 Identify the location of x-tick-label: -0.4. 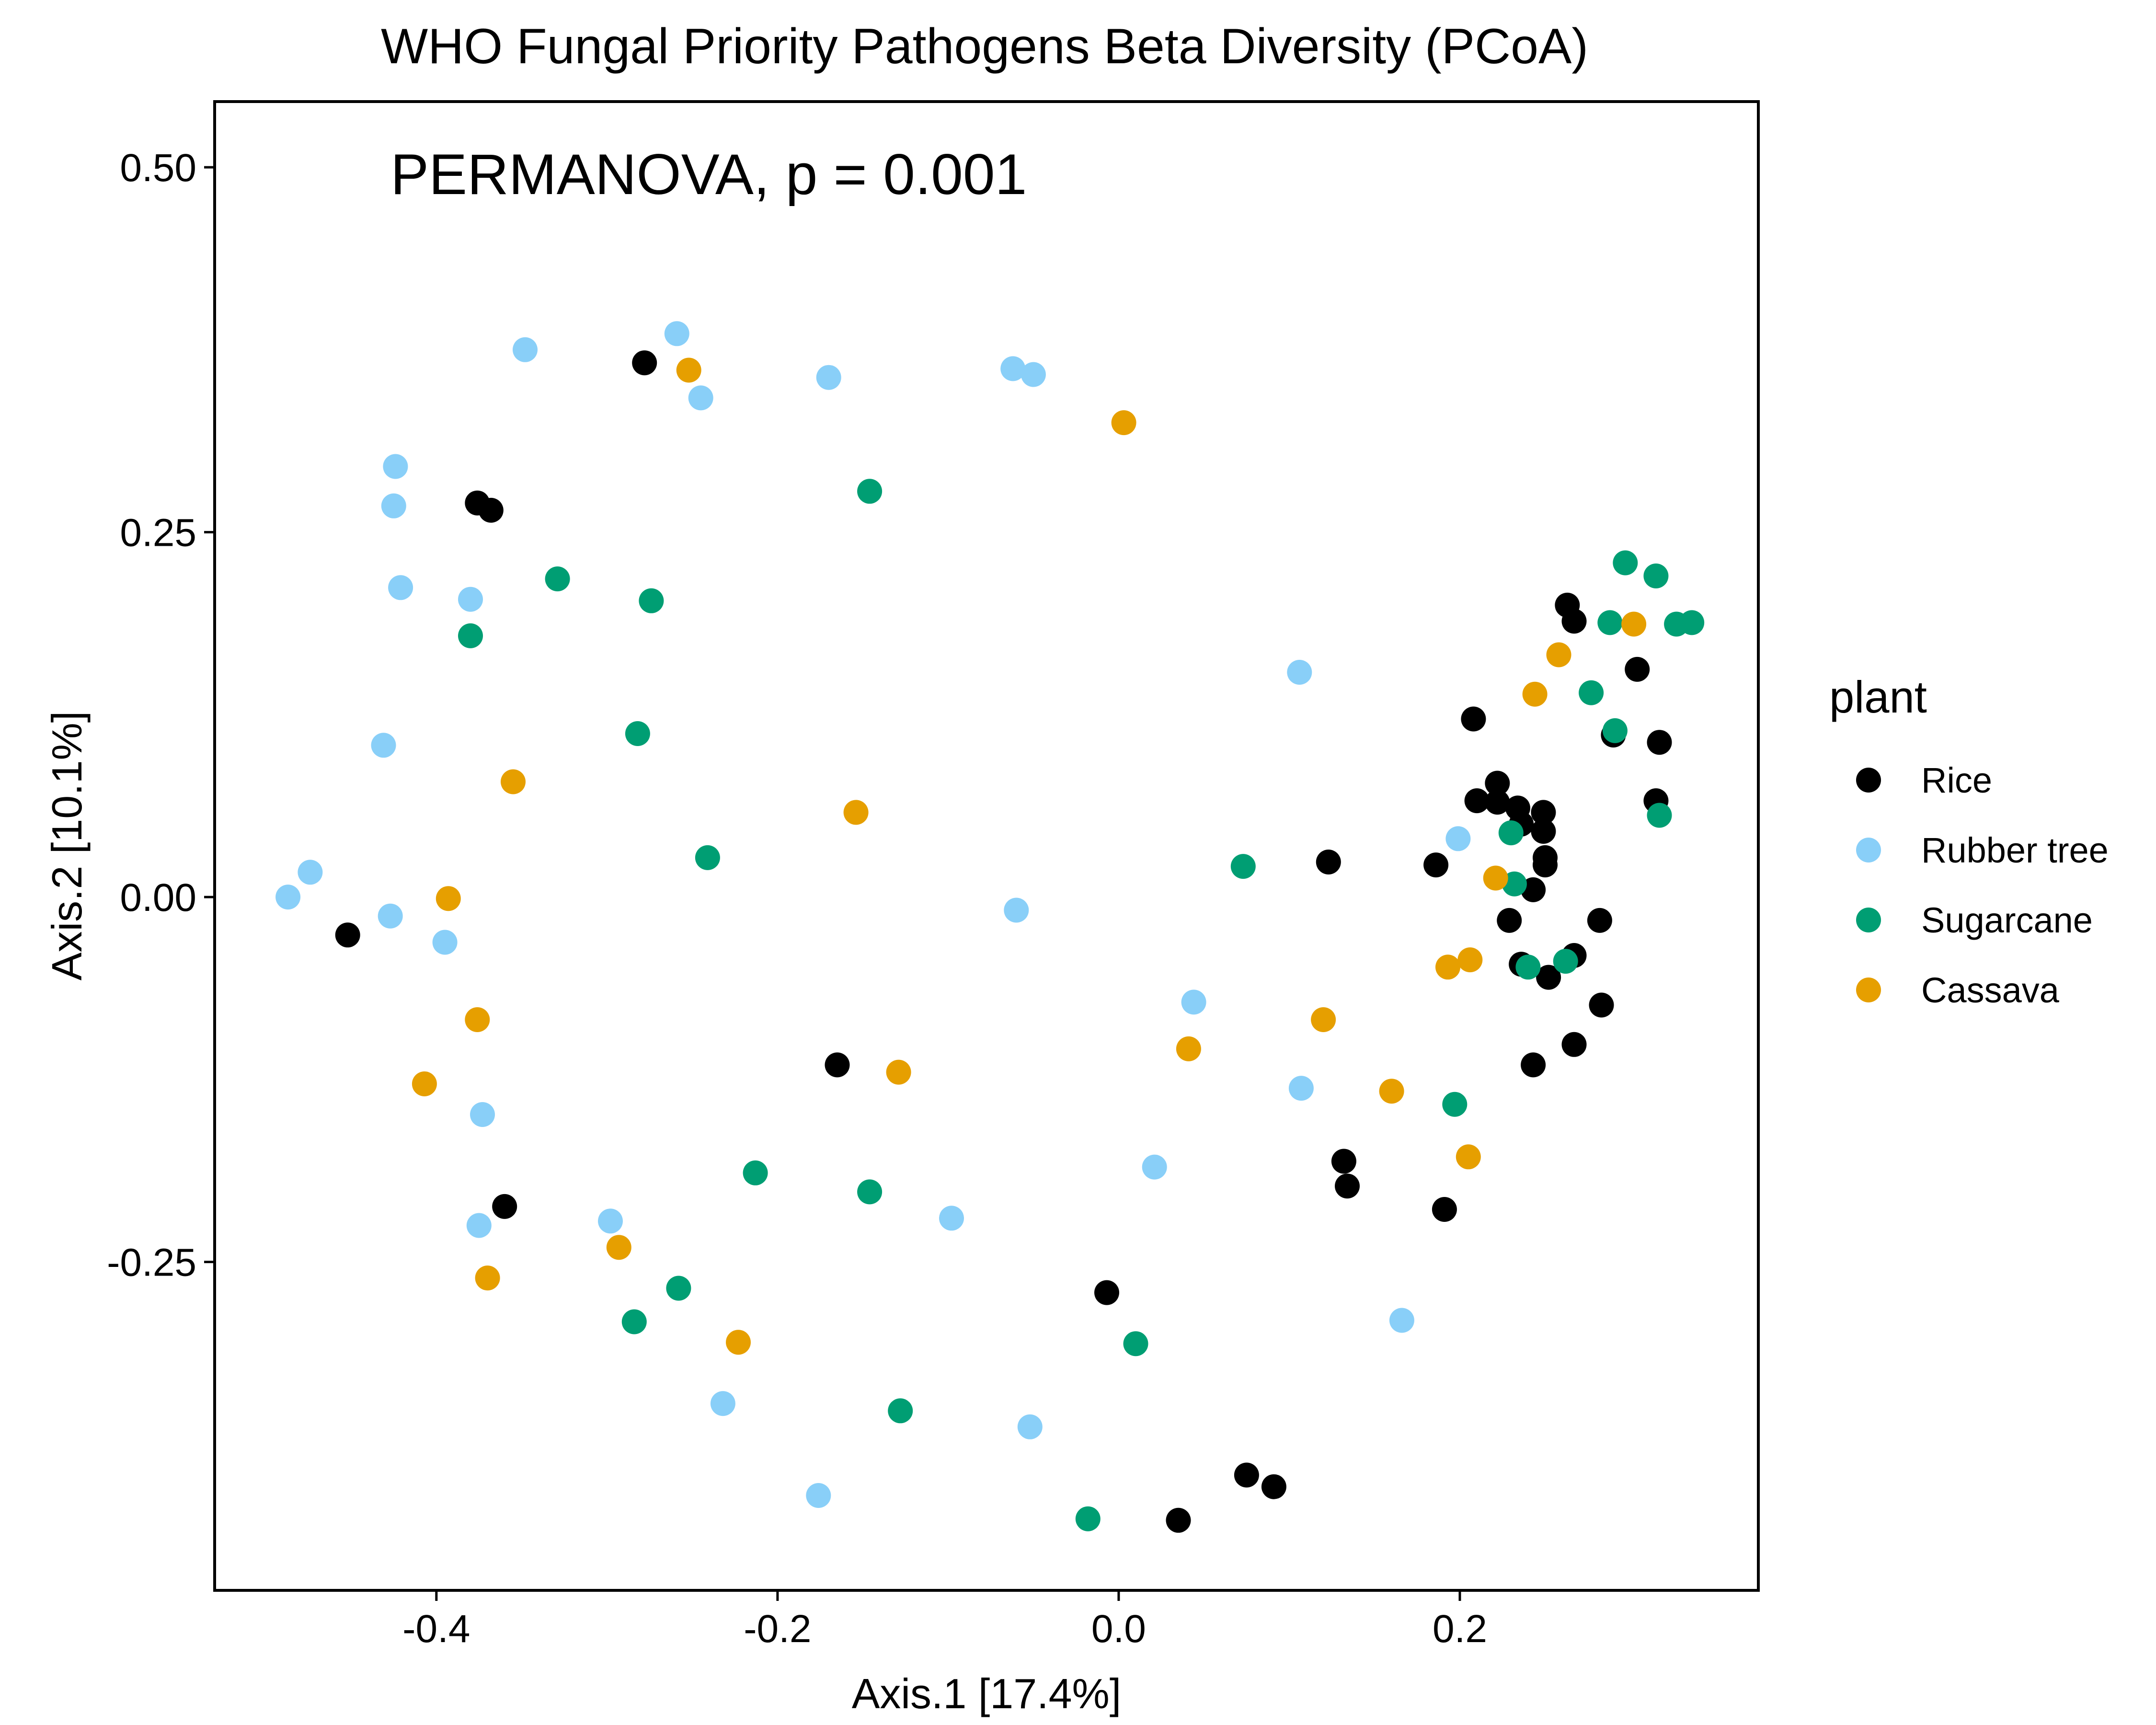
(436, 1629).